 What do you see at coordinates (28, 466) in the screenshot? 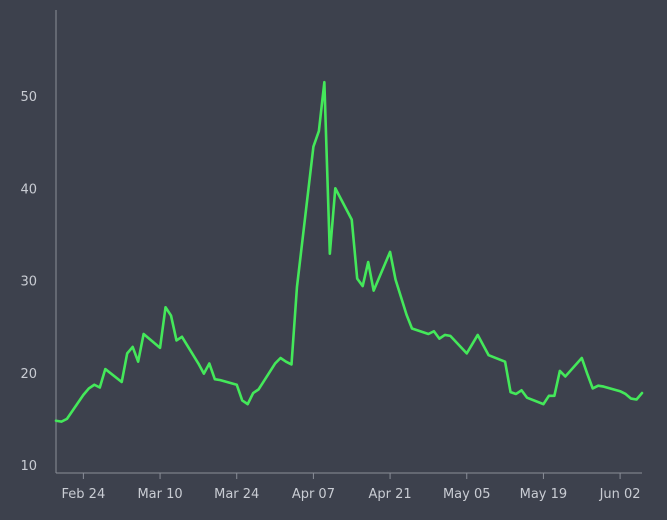
I see `y-tick-label: 10` at bounding box center [28, 466].